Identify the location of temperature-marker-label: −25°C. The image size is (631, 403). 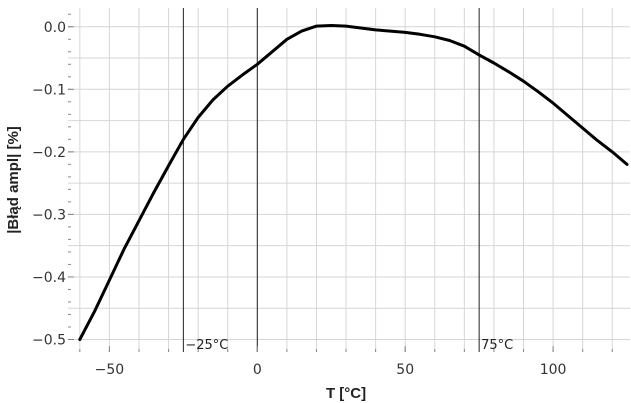
(206, 345).